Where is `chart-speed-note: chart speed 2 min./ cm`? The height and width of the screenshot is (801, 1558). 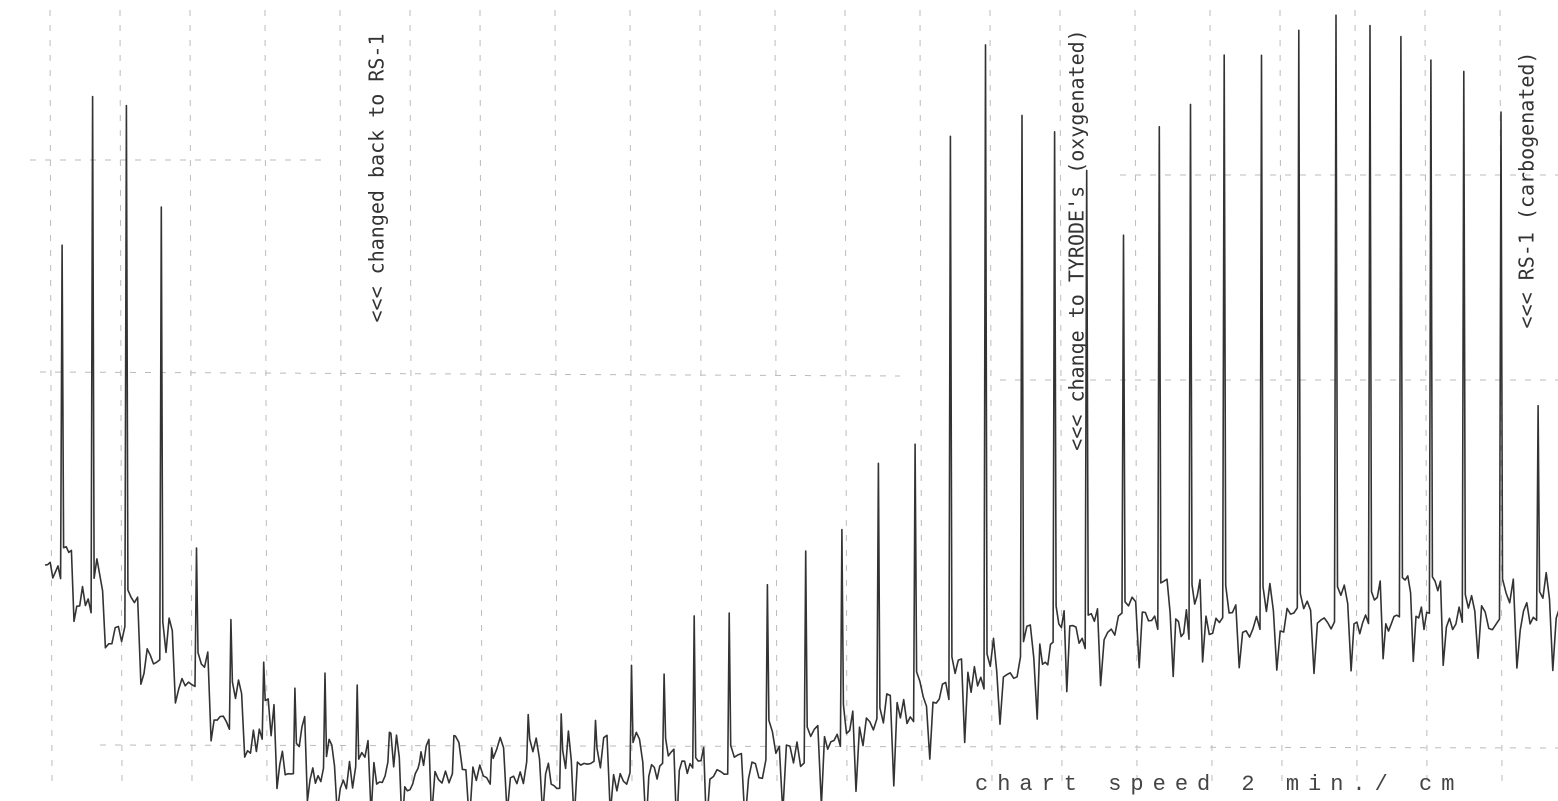
chart-speed-note: chart speed 2 min./ cm is located at coordinates (1219, 784).